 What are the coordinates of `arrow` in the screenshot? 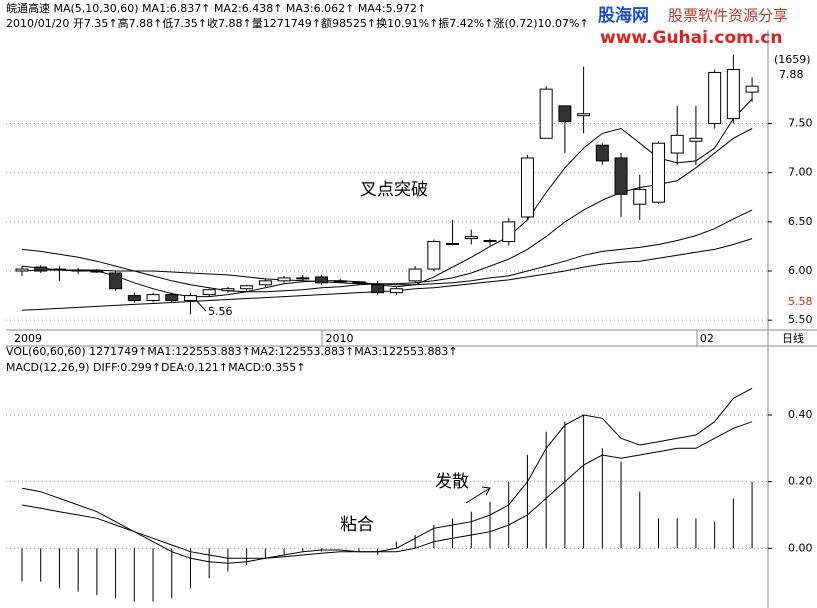 It's located at (478, 495).